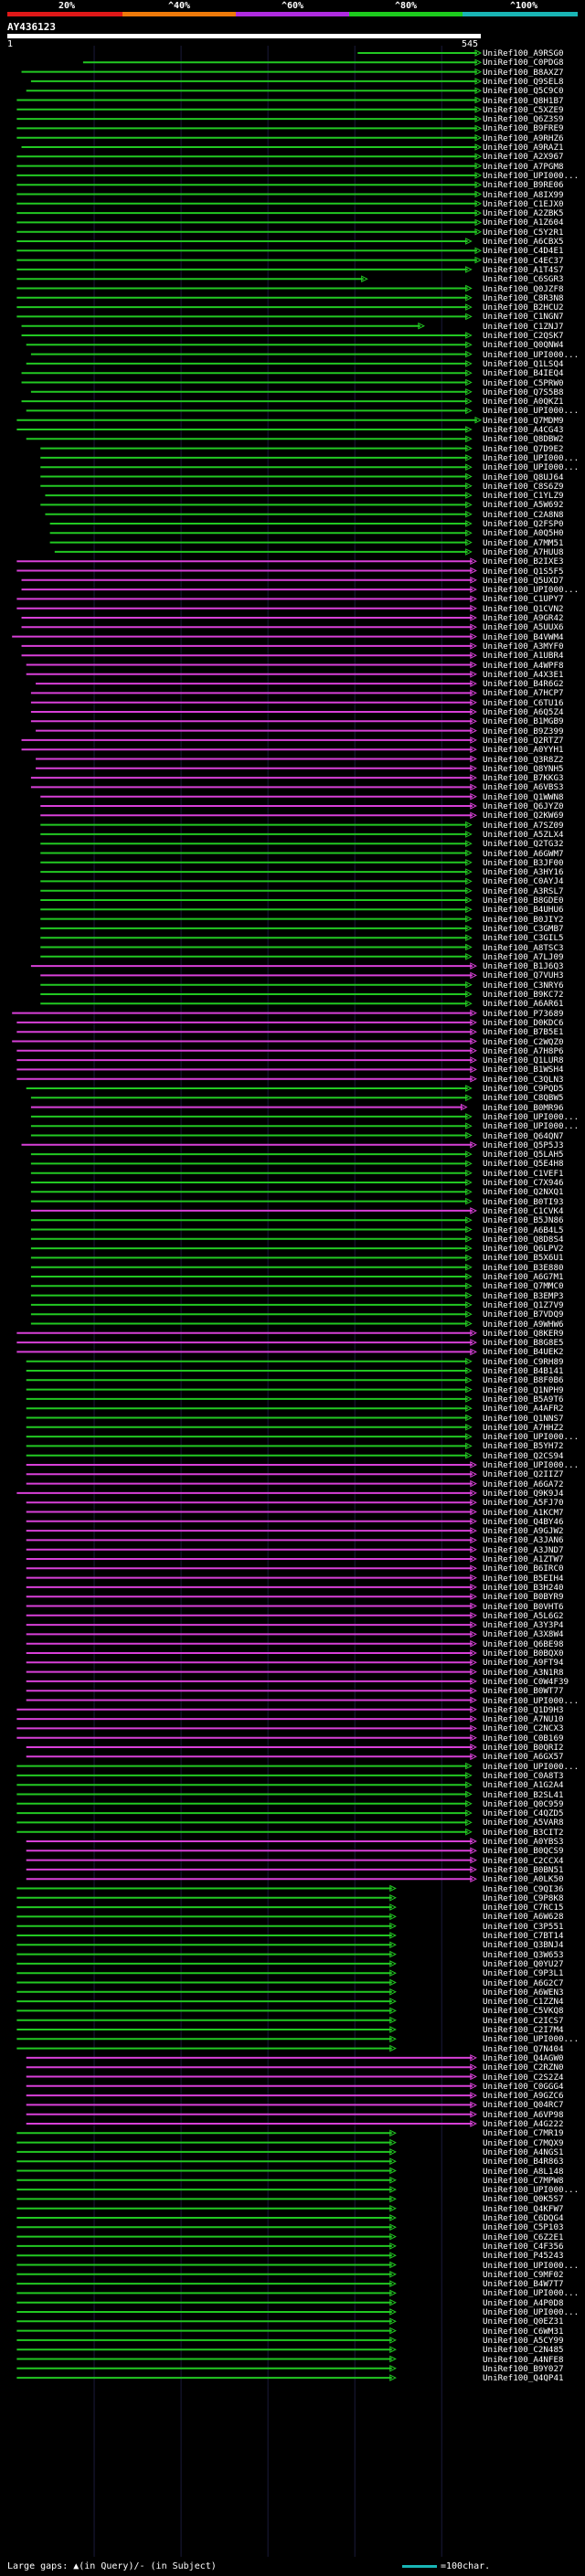 Image resolution: width=585 pixels, height=2576 pixels. What do you see at coordinates (523, 1249) in the screenshot?
I see `hit-name-link: UniRef100_Q6LPV2` at bounding box center [523, 1249].